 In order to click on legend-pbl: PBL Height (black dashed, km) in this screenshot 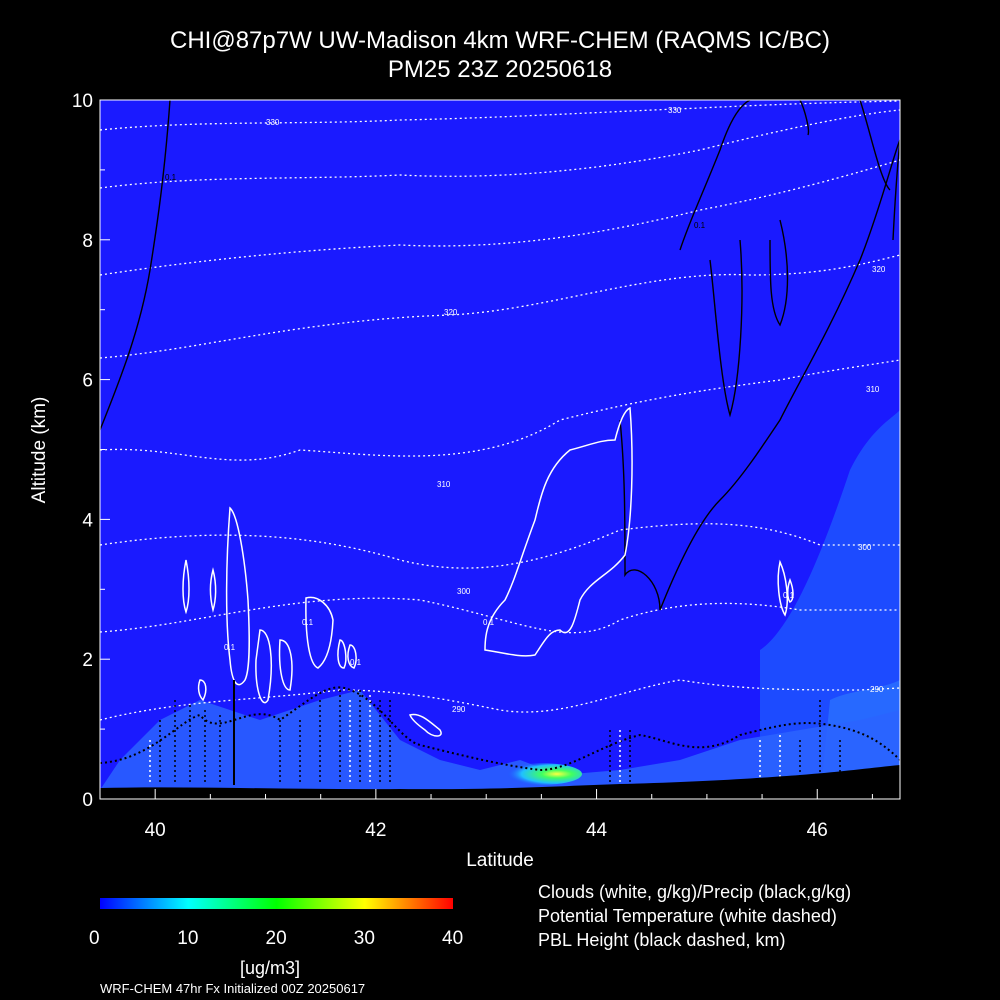, I will do `click(662, 940)`.